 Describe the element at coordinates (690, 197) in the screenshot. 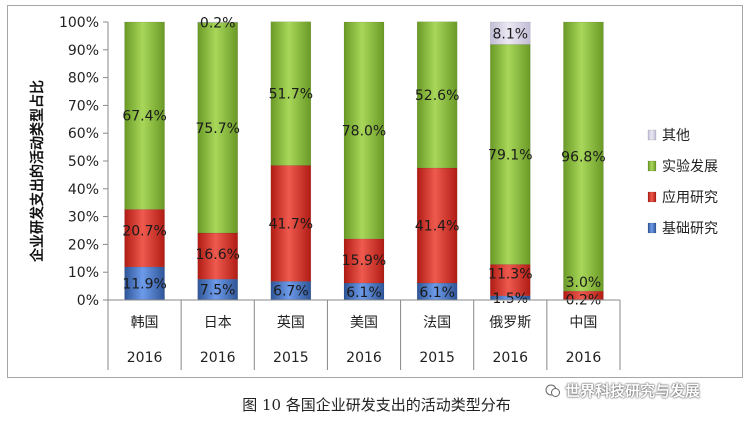

I see `legend-entry: 应用研究` at that location.